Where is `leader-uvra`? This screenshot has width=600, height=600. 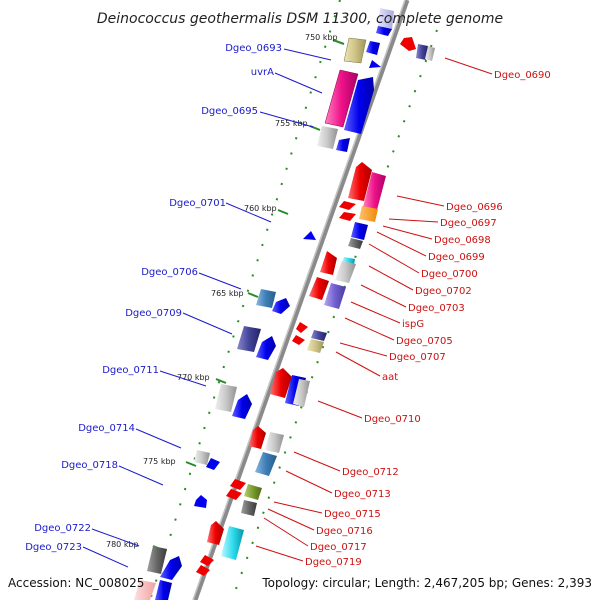 leader-uvra is located at coordinates (298, 83).